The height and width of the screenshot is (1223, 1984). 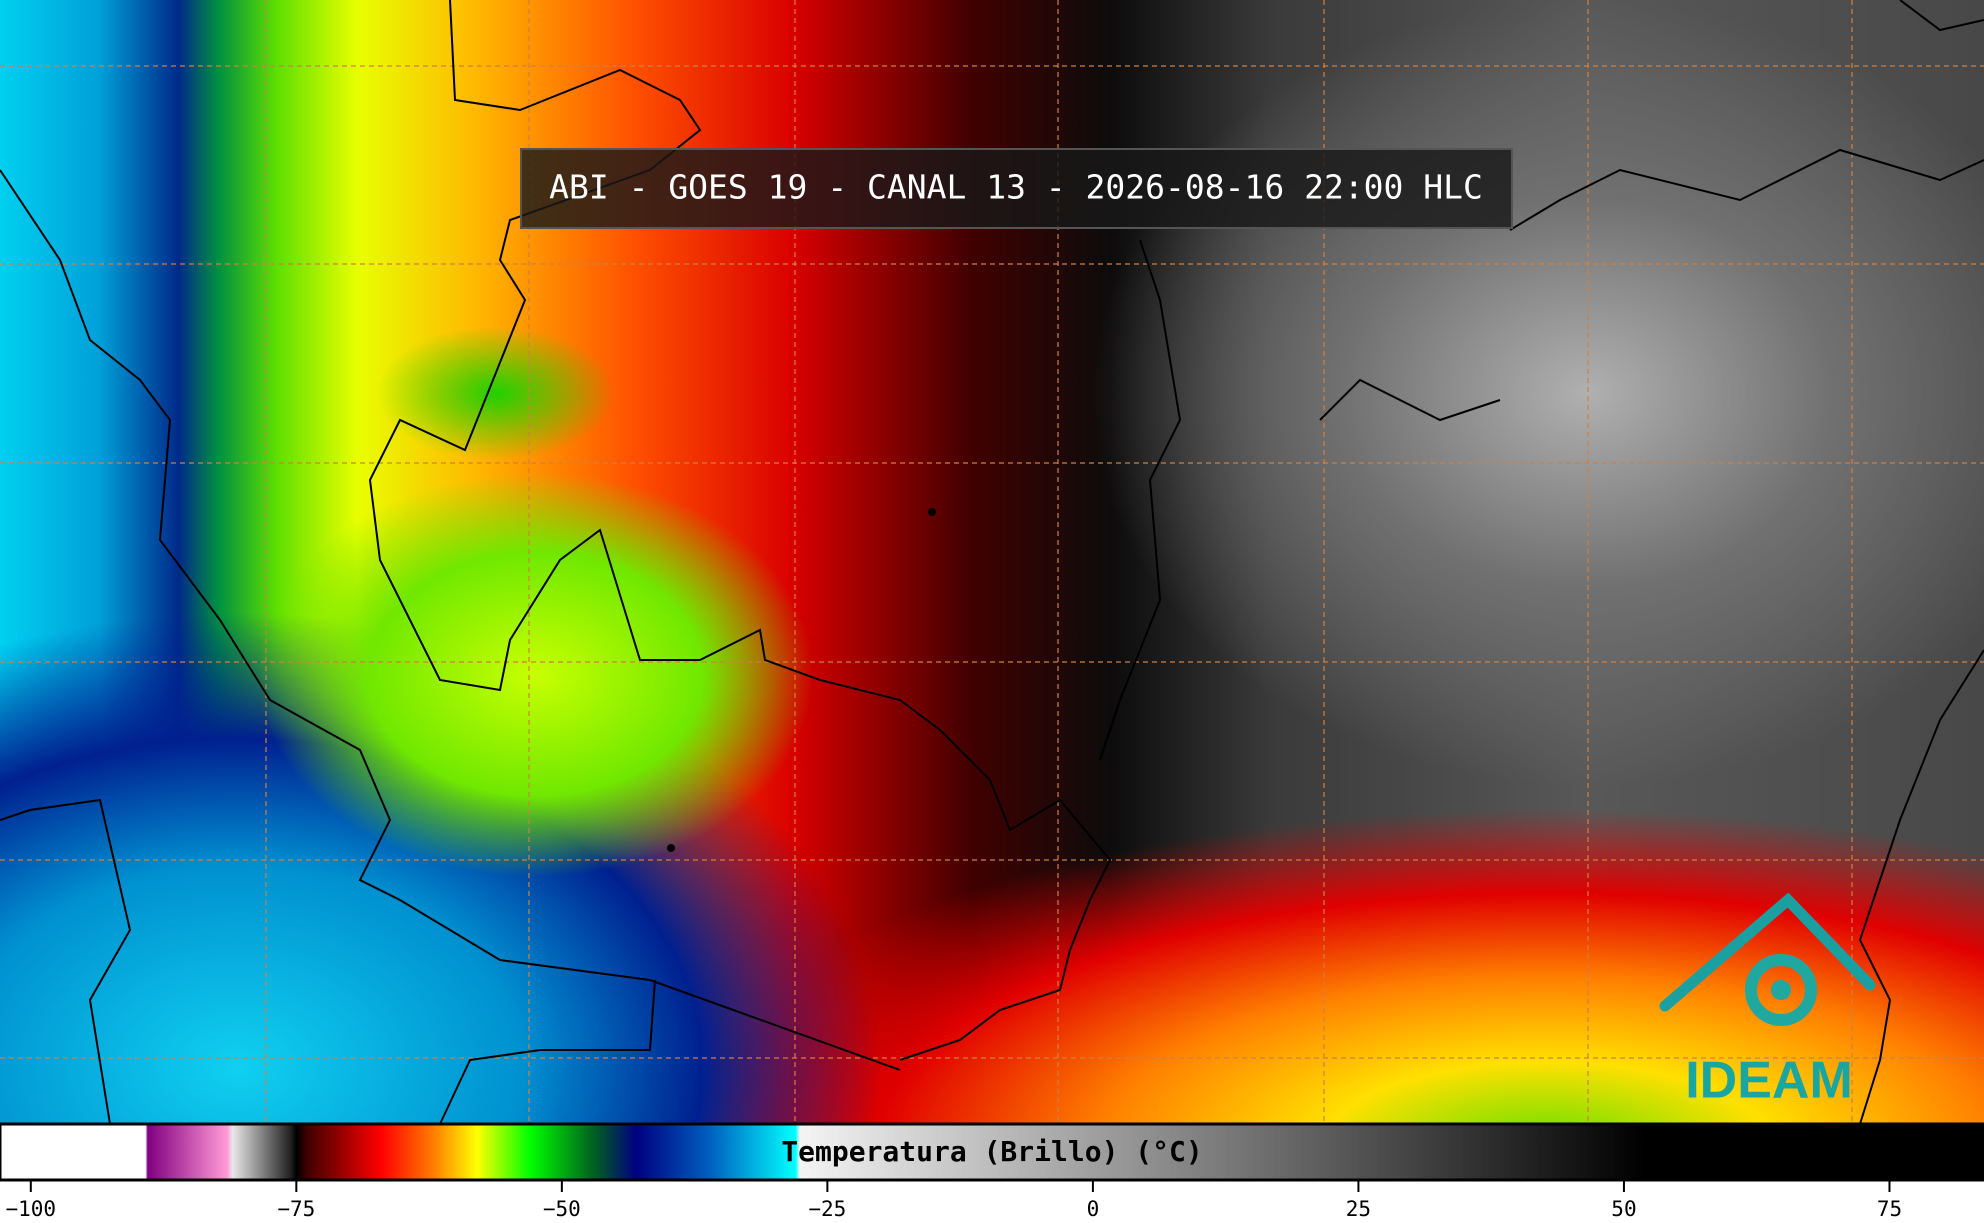 What do you see at coordinates (1358, 1209) in the screenshot?
I see `tick-label: 25` at bounding box center [1358, 1209].